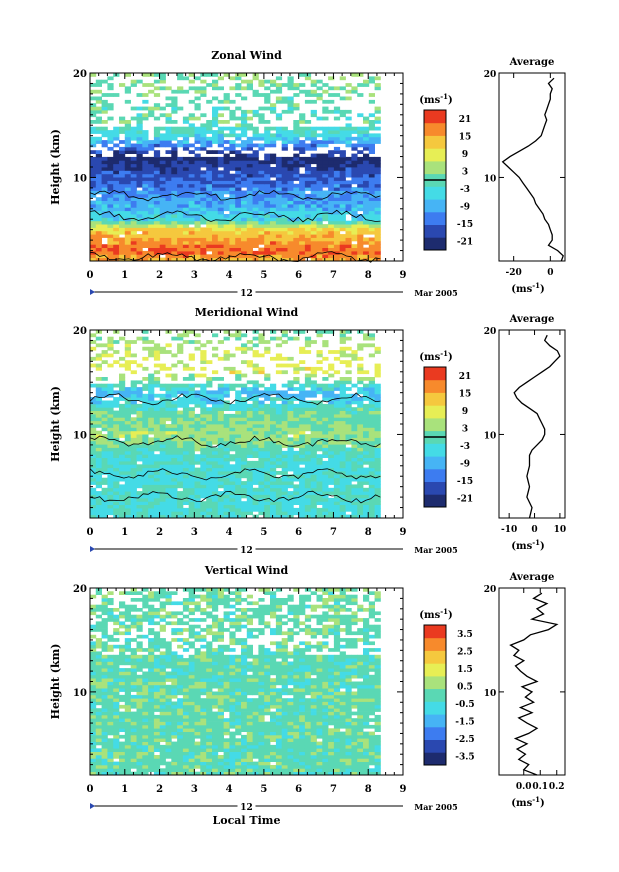 This screenshot has height=872, width=619. Describe the element at coordinates (435, 550) in the screenshot. I see `date-month-label: Mar 2005` at that location.